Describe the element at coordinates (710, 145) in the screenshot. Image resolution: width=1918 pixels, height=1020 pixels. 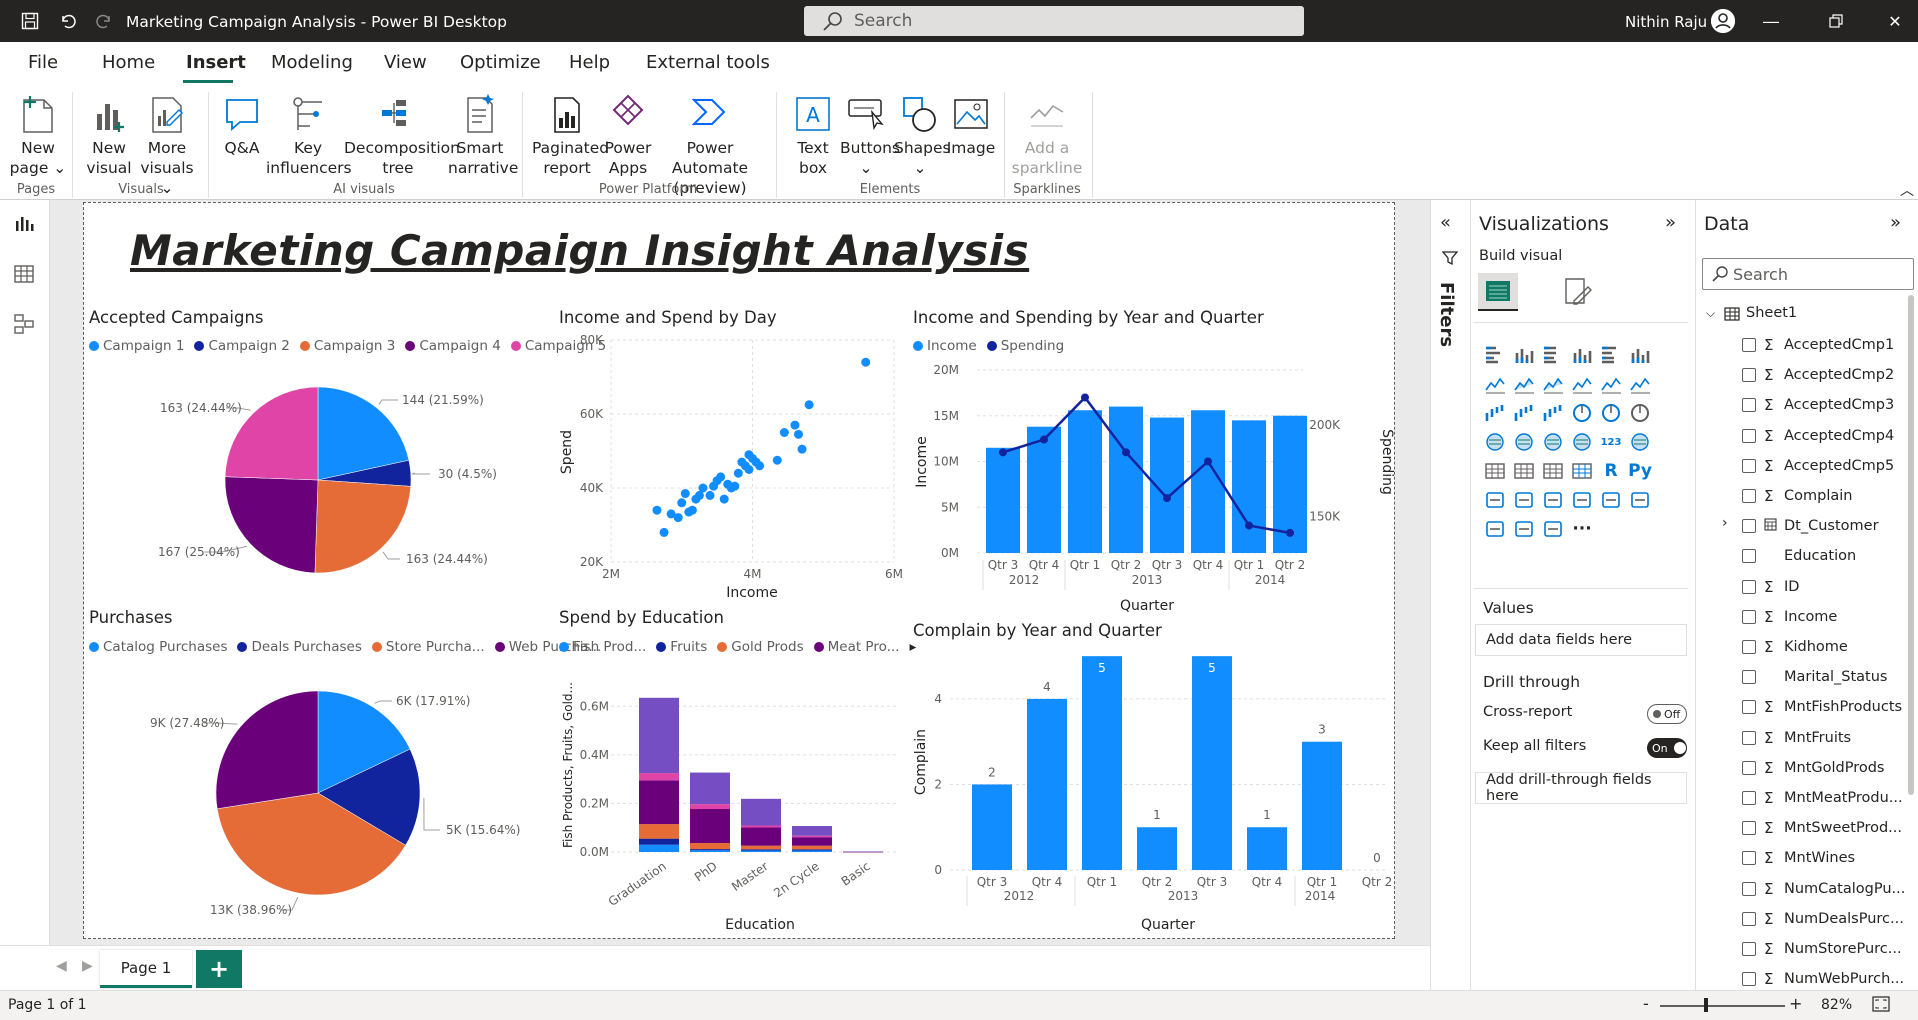
I see `power-automate-button: Power Automate (preview)` at that location.